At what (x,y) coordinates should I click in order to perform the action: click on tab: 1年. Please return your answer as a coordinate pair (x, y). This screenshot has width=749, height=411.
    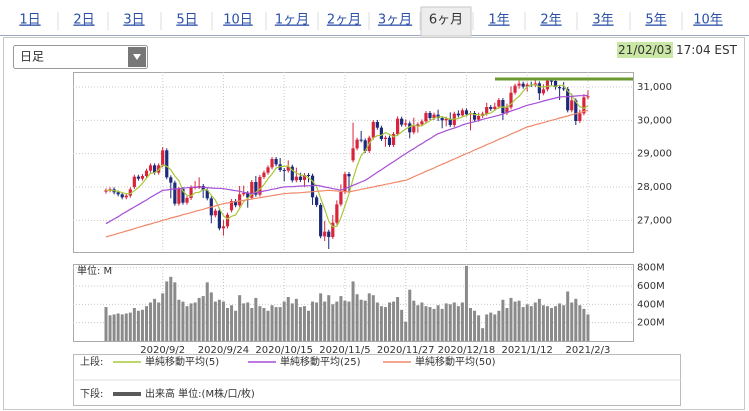
    Looking at the image, I should click on (498, 20).